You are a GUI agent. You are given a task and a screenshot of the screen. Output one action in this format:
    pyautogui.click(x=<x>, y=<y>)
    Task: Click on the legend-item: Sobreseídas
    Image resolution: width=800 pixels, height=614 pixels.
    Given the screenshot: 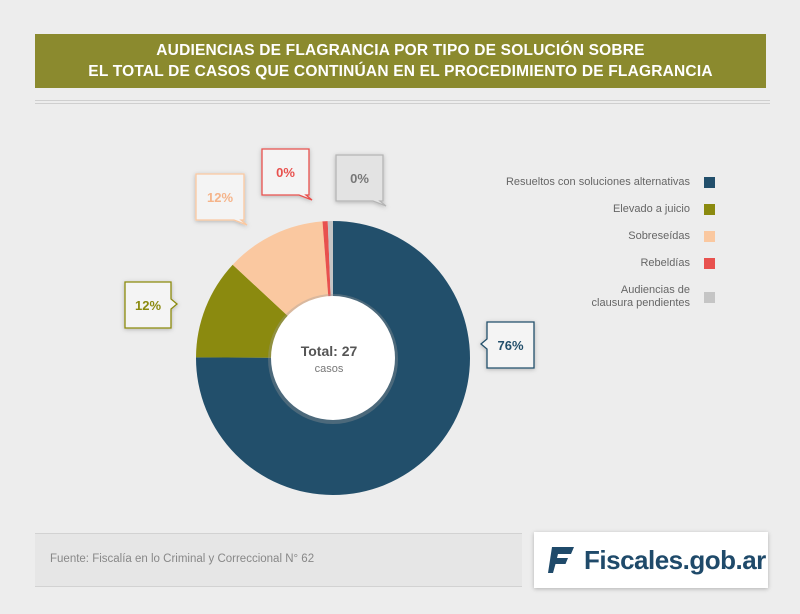 What is the action you would take?
    pyautogui.click(x=671, y=236)
    